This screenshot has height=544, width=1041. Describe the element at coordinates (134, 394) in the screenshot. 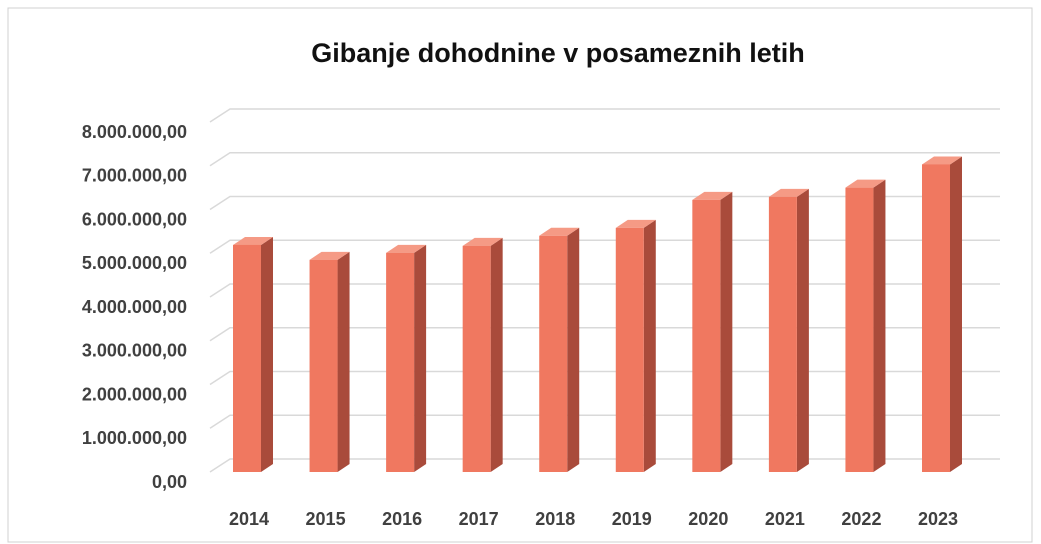

I see `y-tick-label: 2.000.000,00` at that location.